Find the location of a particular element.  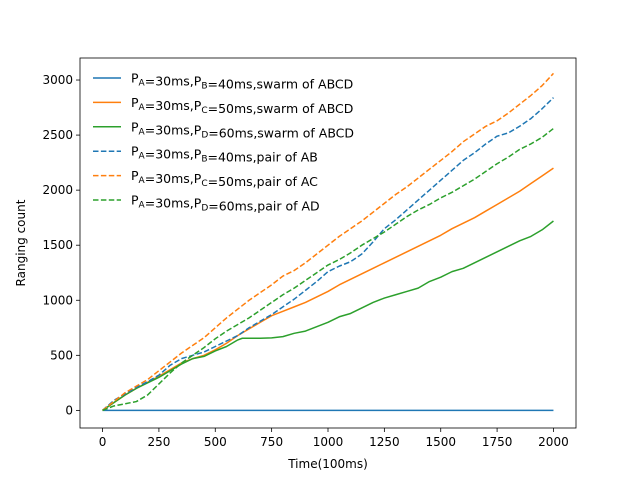

x-axis-label: Time(100ms) is located at coordinates (327, 464).